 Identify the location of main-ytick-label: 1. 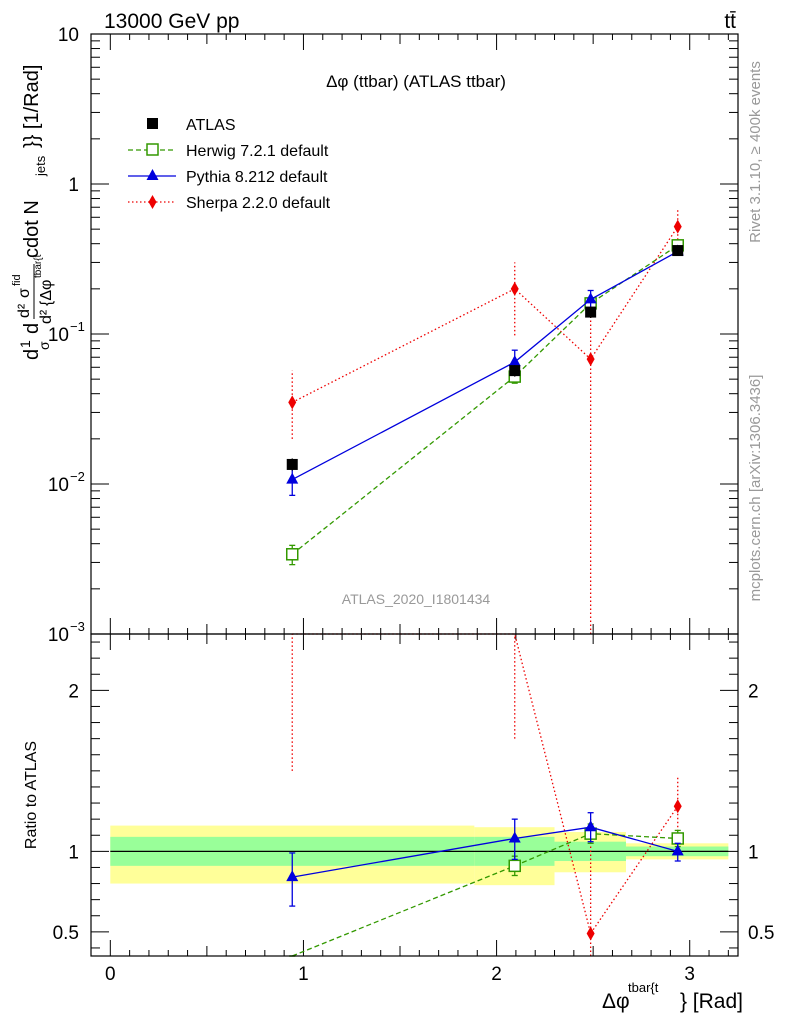
(73, 185).